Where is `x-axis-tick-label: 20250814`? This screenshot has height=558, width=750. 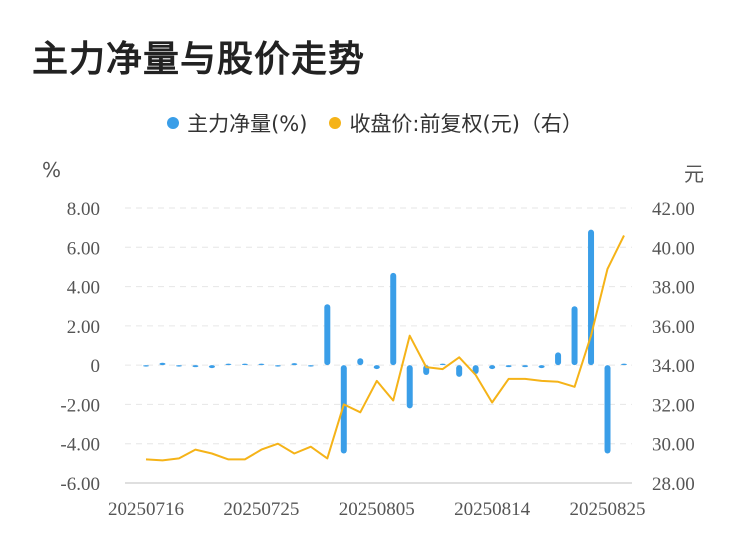 x-axis-tick-label: 20250814 is located at coordinates (492, 509).